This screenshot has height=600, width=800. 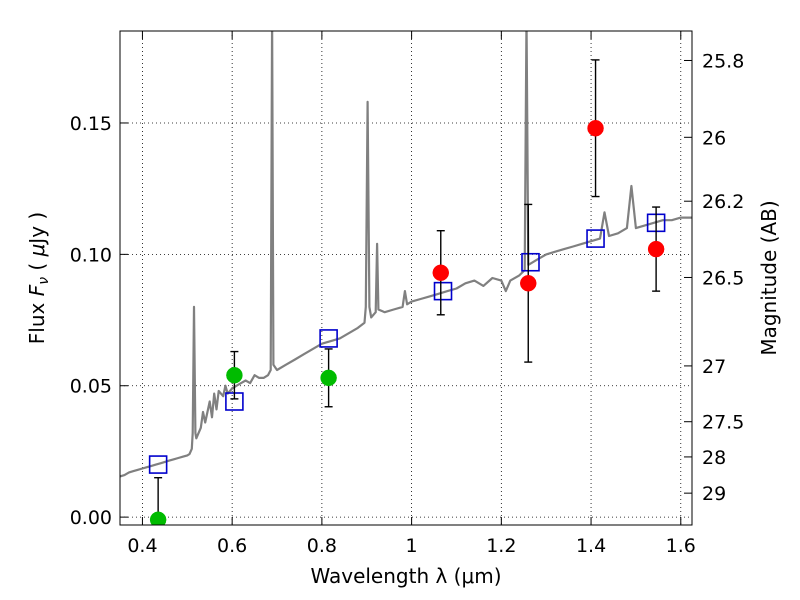 I want to click on y-label-F: F, so click(x=37, y=290).